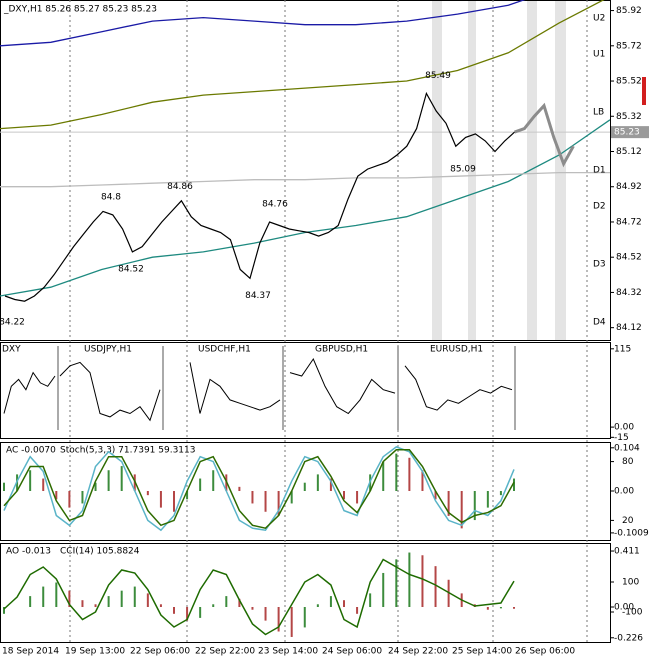 Image resolution: width=650 pixels, height=664 pixels. I want to click on y-tick-label: 100, so click(630, 583).